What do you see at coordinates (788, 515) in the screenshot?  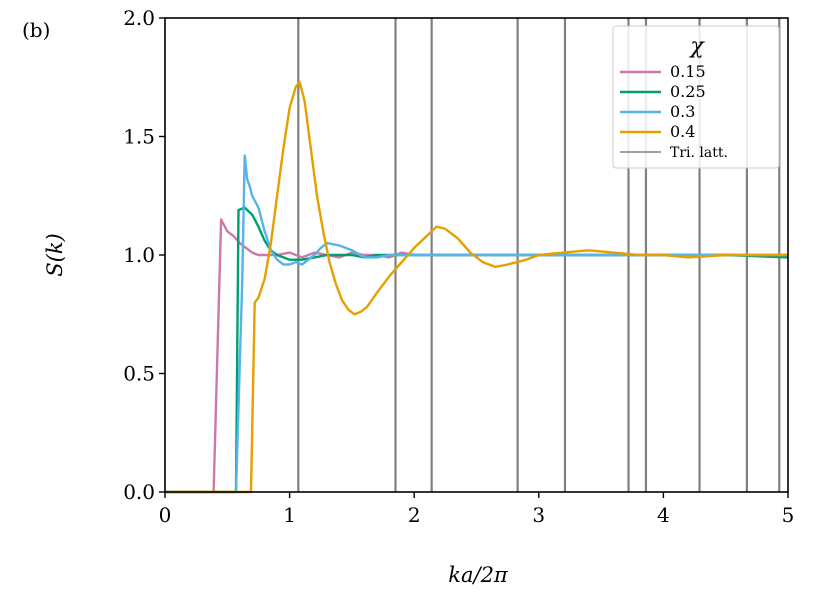 I see `x-tick-label: 5` at bounding box center [788, 515].